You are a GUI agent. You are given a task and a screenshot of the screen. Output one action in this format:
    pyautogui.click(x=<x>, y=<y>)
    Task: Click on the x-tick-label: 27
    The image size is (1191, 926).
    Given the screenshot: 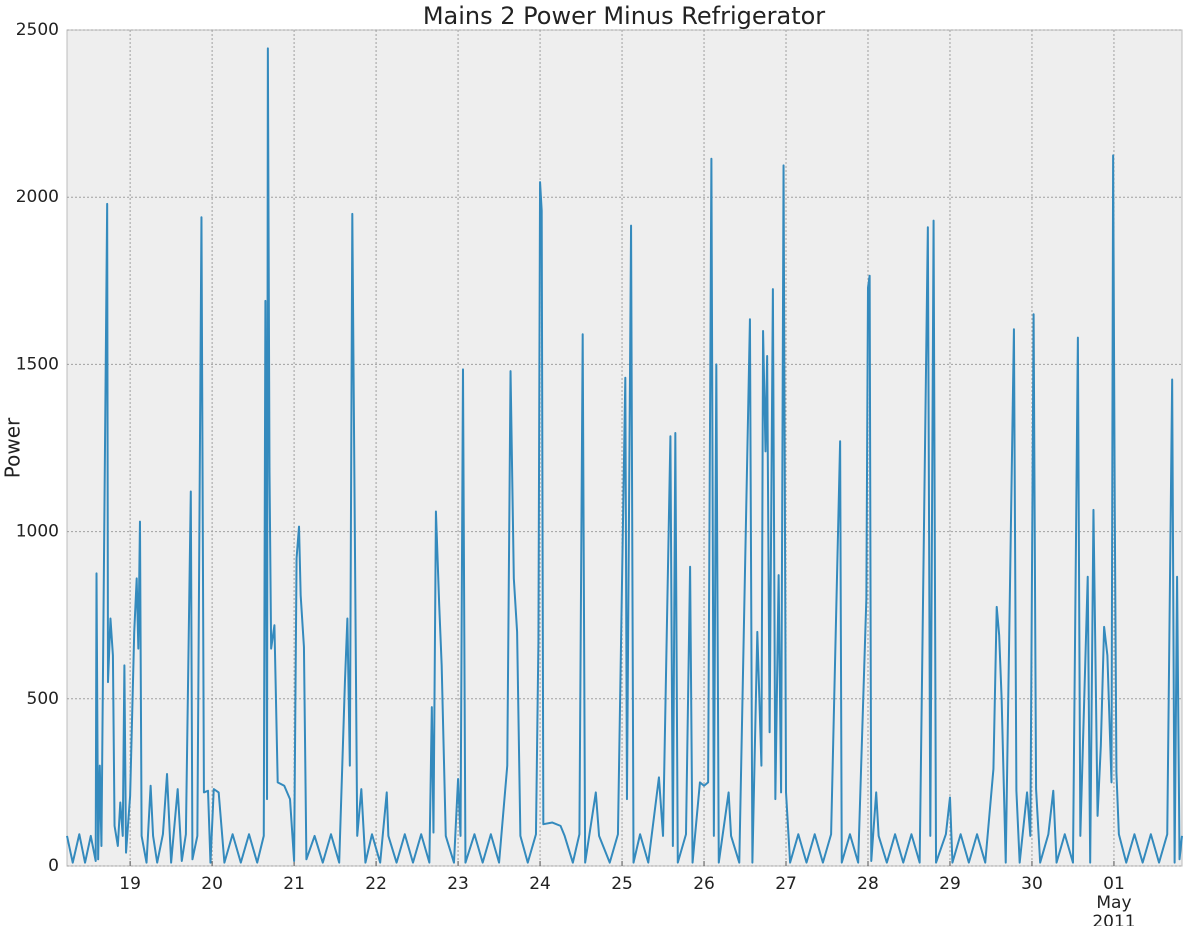 What is the action you would take?
    pyautogui.click(x=786, y=884)
    